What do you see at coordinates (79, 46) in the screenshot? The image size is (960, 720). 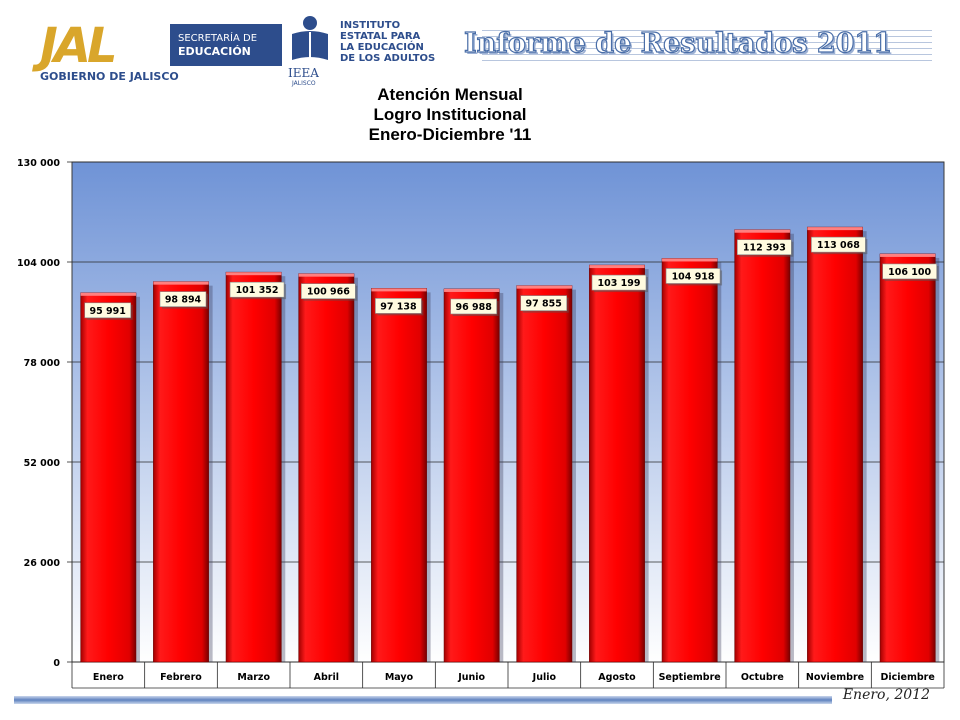 I see `jal-logo-mark: JAL` at bounding box center [79, 46].